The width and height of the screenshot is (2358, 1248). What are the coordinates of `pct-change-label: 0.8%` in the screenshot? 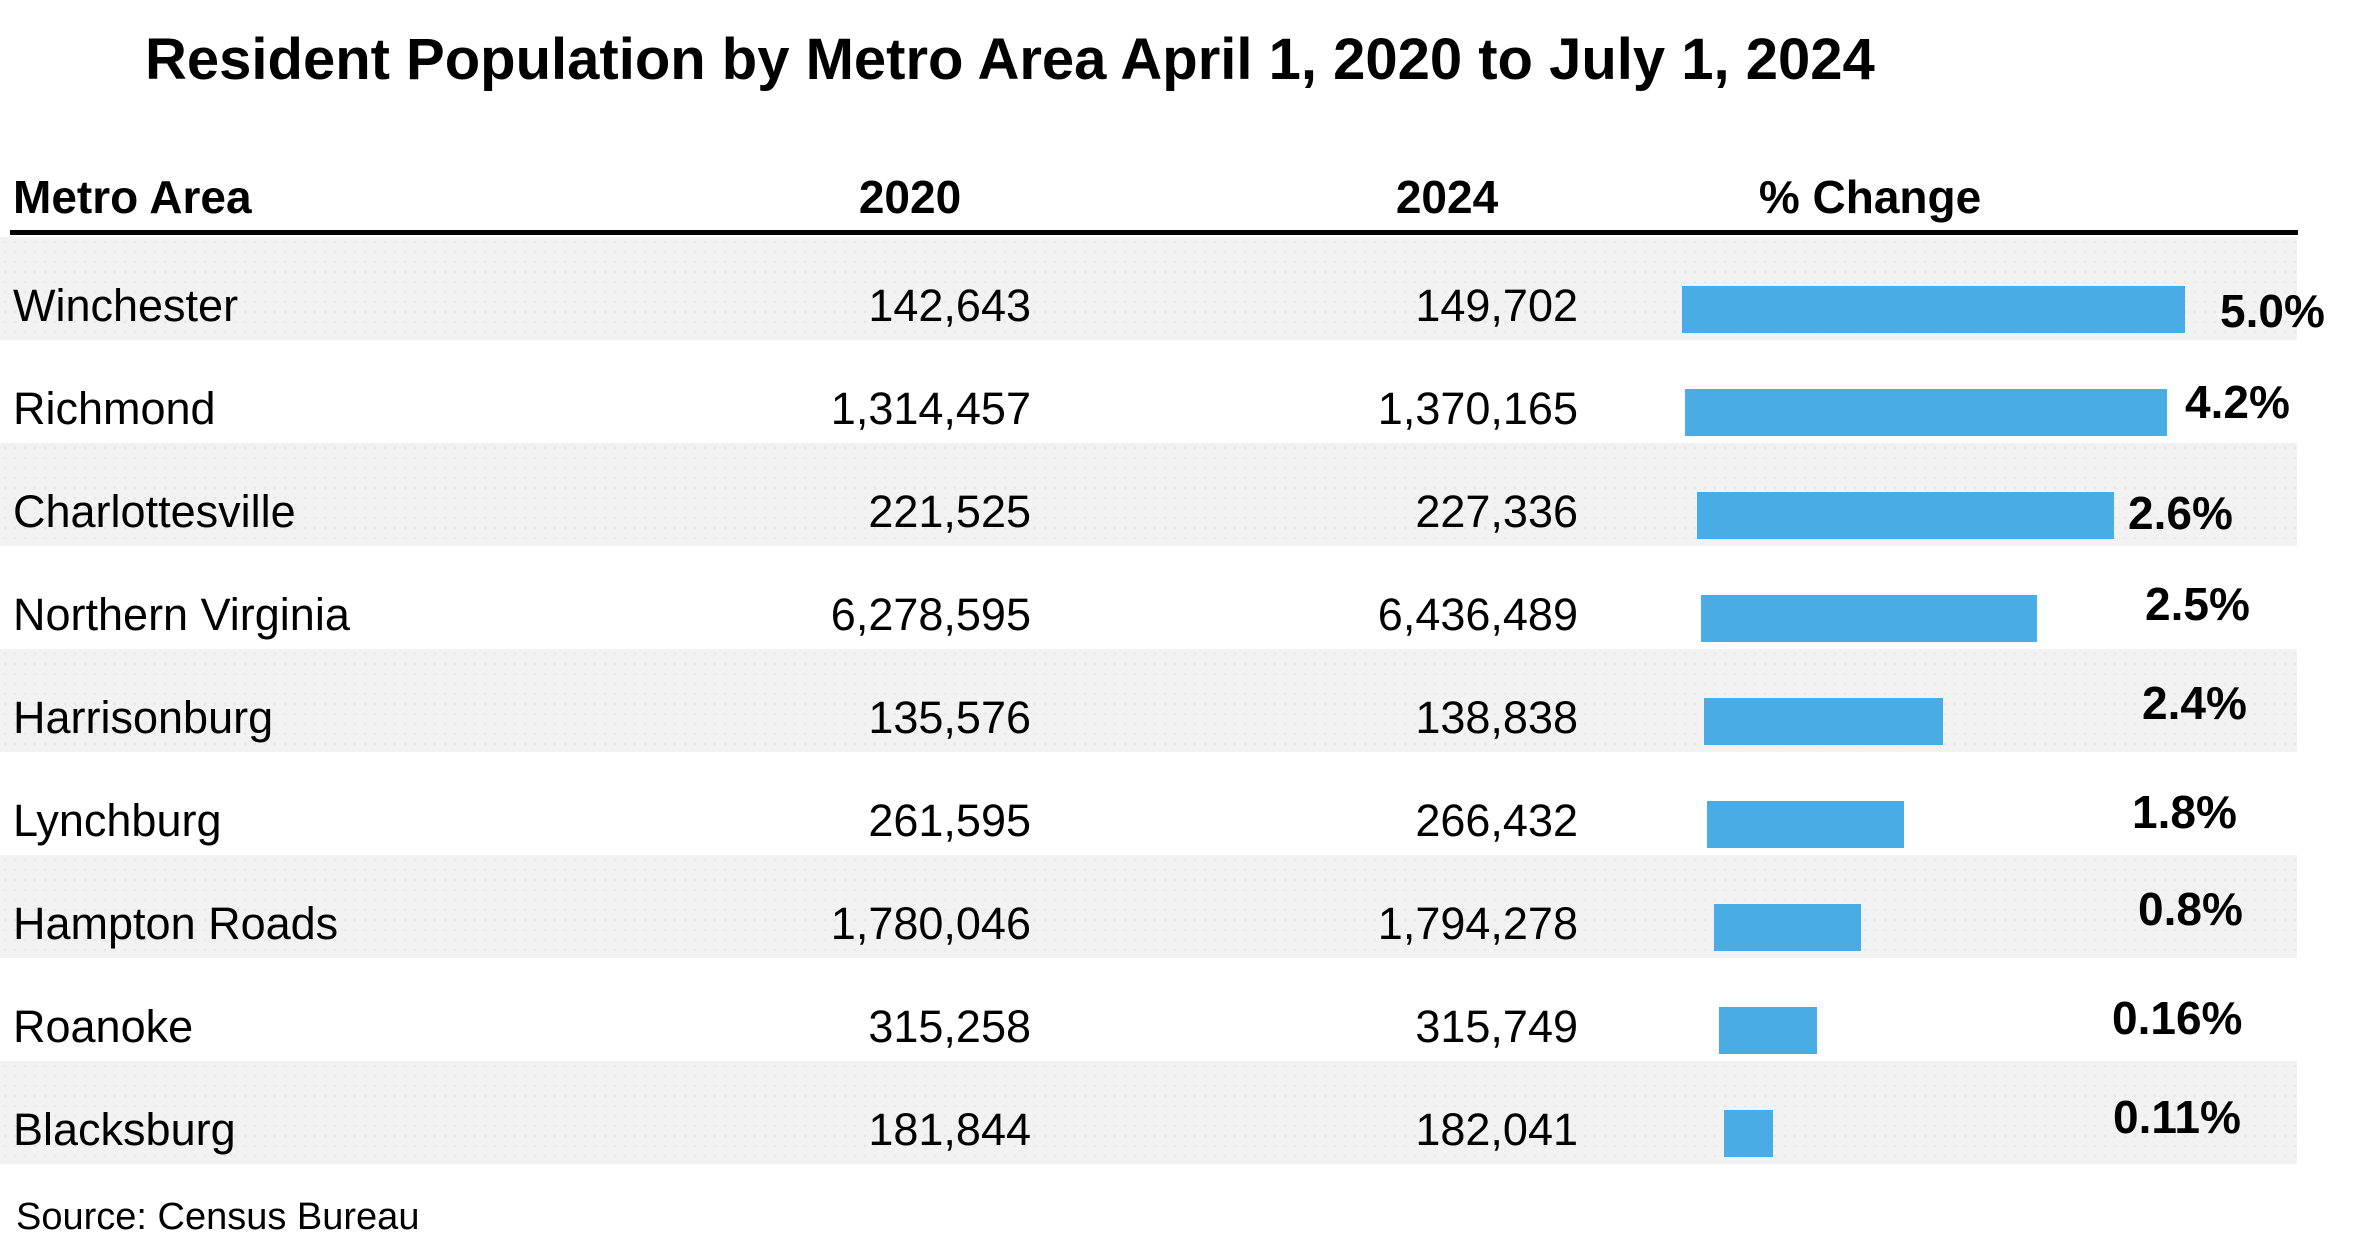 It's located at (2190, 909).